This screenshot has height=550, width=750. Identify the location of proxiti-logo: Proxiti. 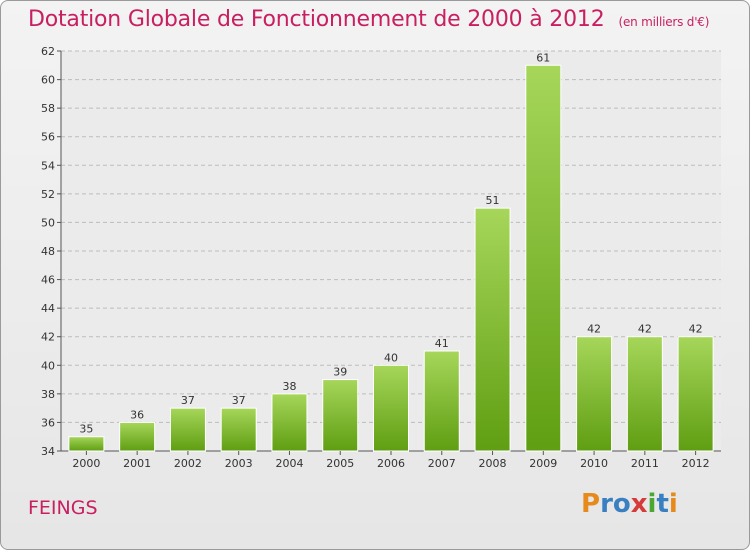
(629, 504).